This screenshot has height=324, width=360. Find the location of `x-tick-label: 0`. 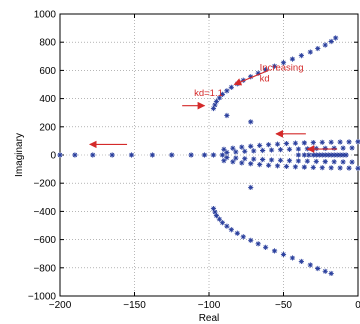

x-tick-label: 0 is located at coordinates (357, 305).